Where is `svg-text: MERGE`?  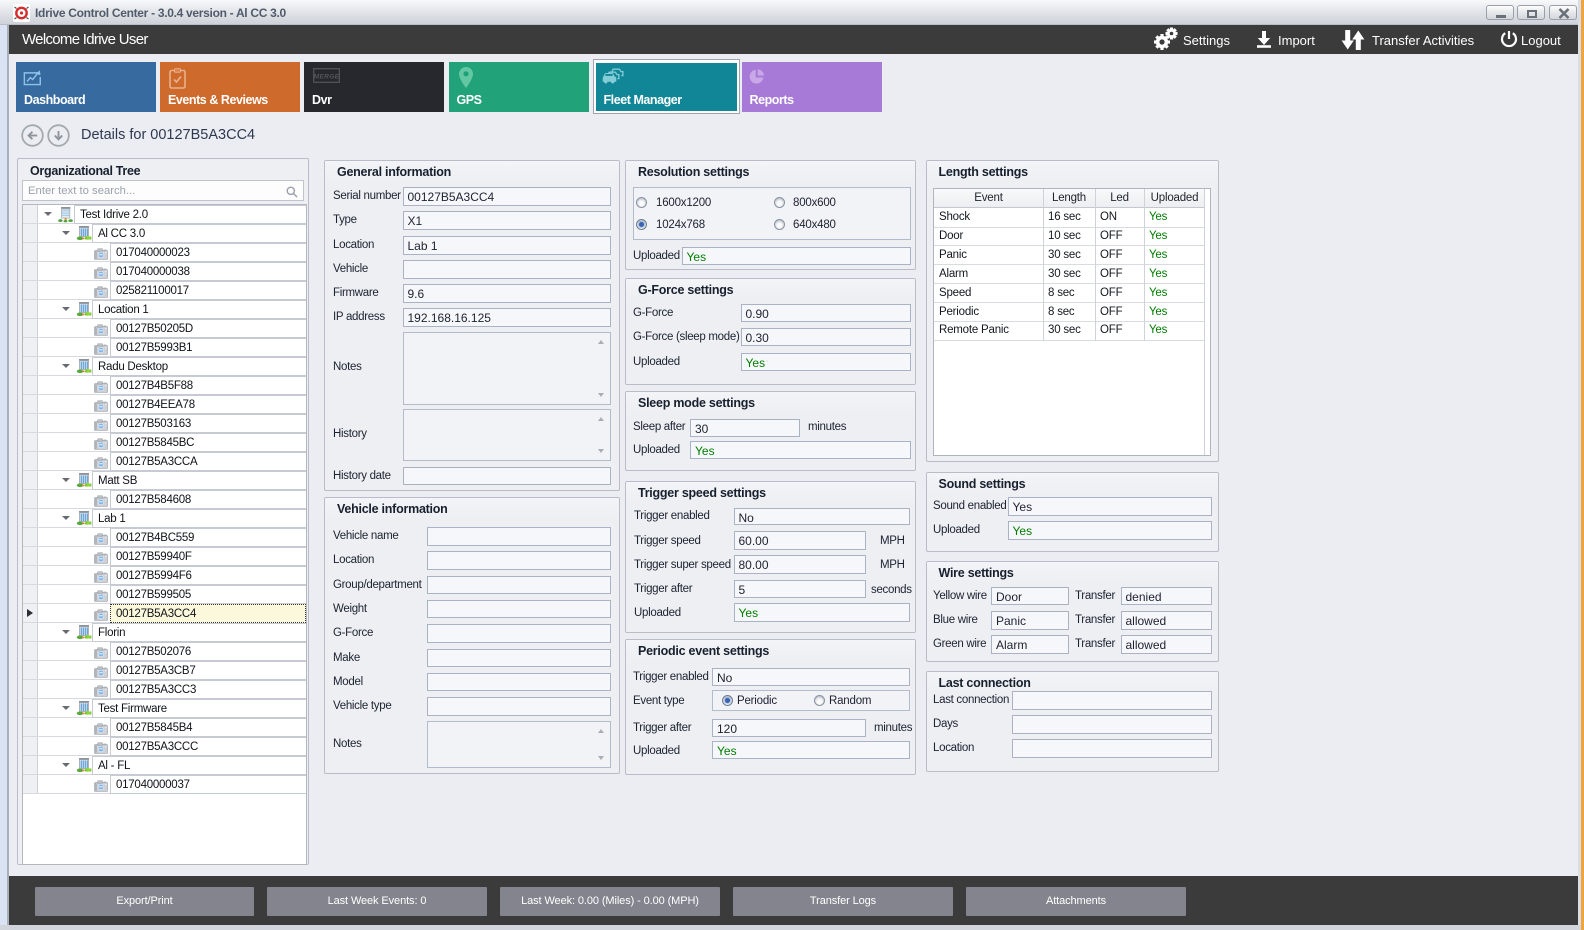
svg-text: MERGE is located at coordinates (327, 77).